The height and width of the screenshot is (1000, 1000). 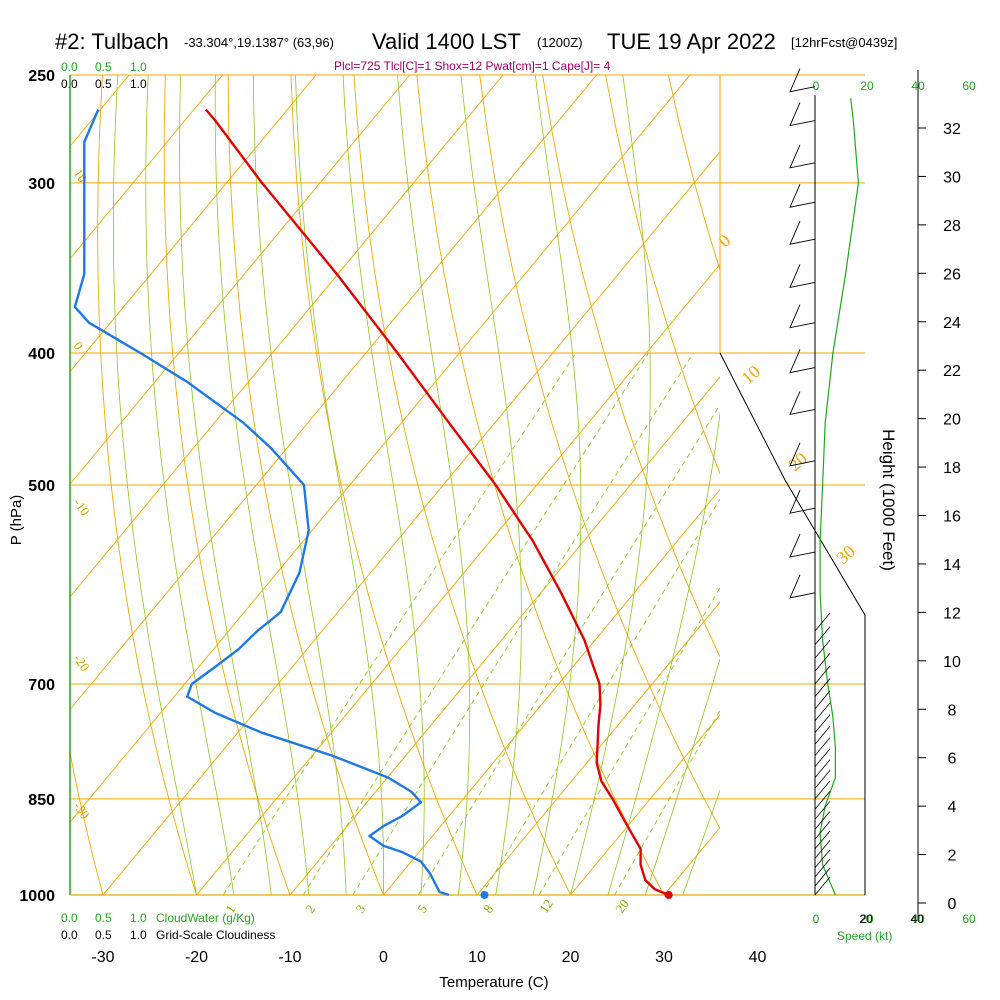 I want to click on forecast-date: TUE 19 Apr 2022, so click(x=691, y=41).